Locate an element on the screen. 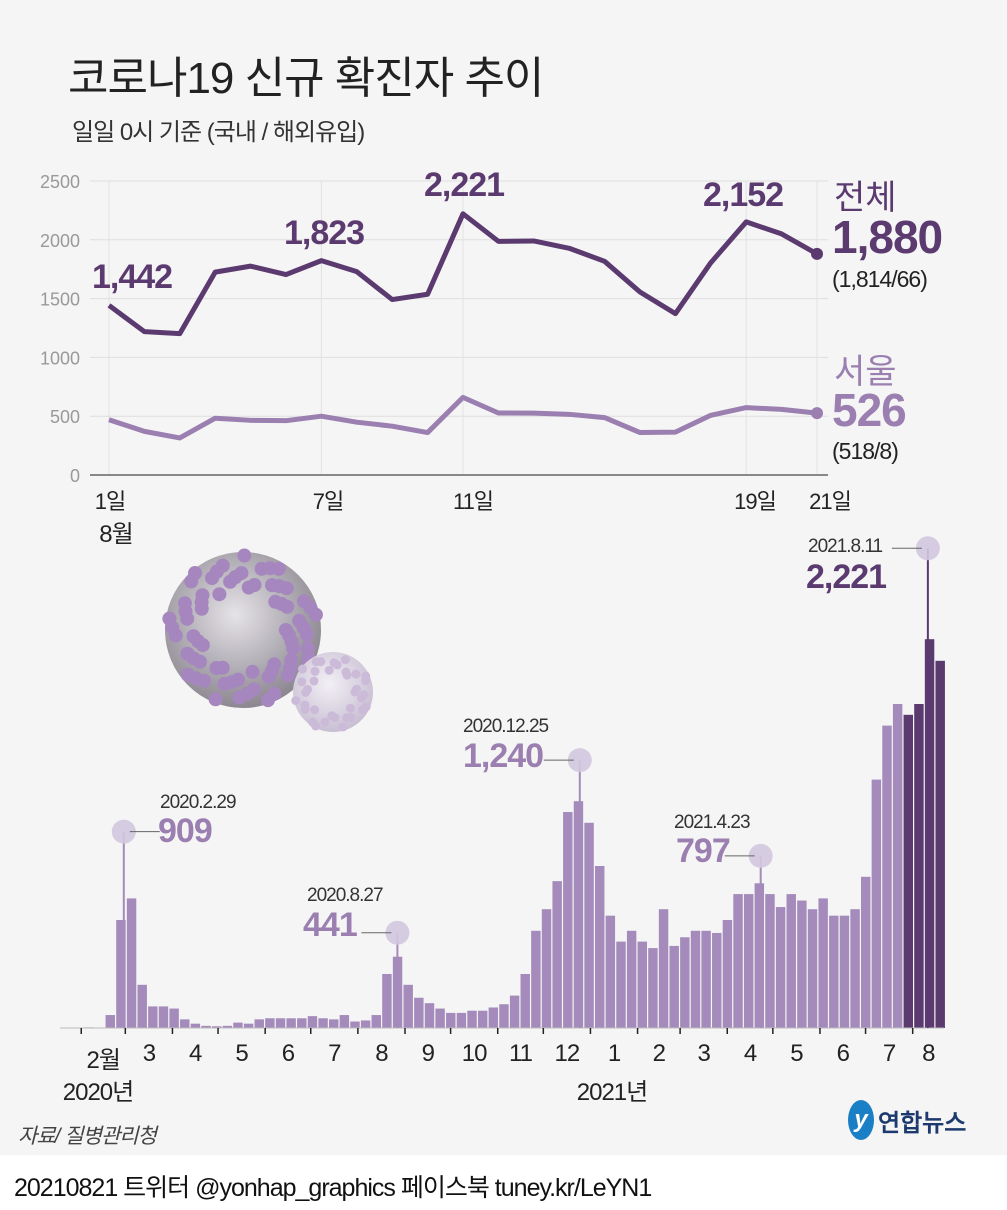 This screenshot has width=1007, height=1210. annotation-value-5: 2,221 is located at coordinates (846, 577).